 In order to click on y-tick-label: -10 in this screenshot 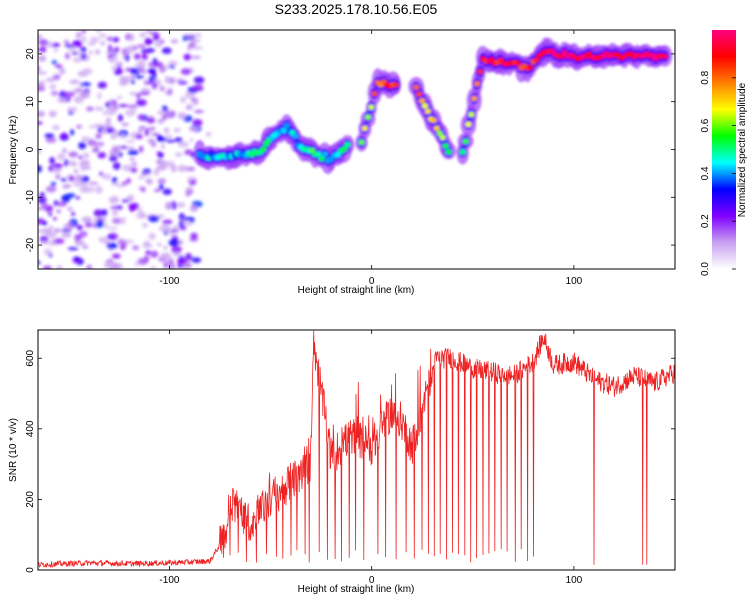, I will do `click(30, 197)`.